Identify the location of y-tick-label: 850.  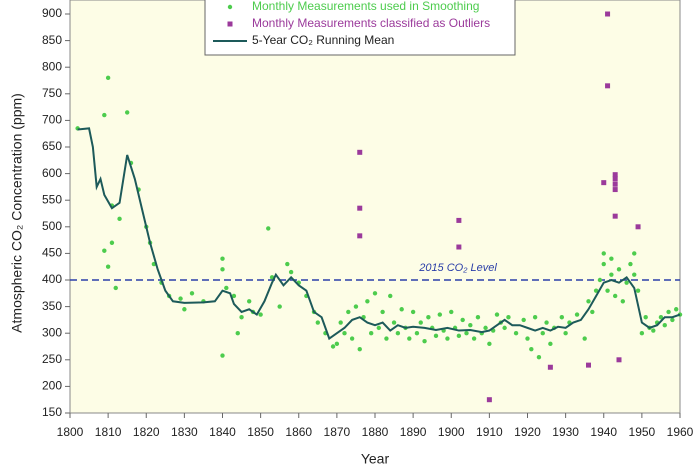
(52, 40).